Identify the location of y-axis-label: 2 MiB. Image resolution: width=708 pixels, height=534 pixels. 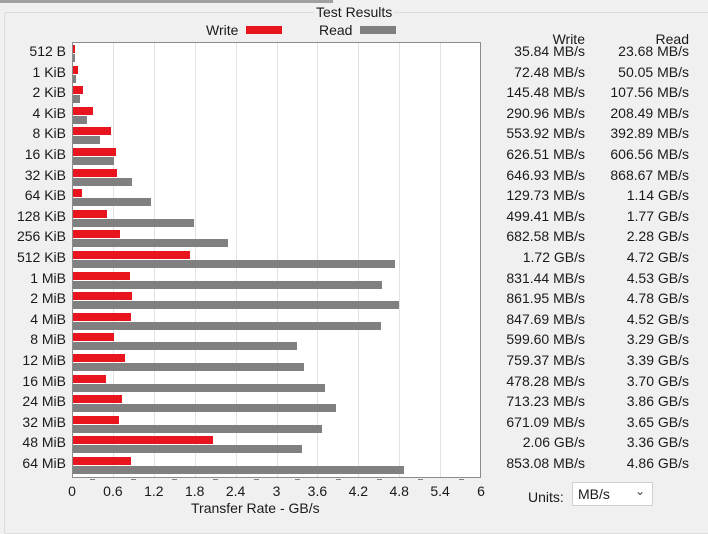
(48, 298).